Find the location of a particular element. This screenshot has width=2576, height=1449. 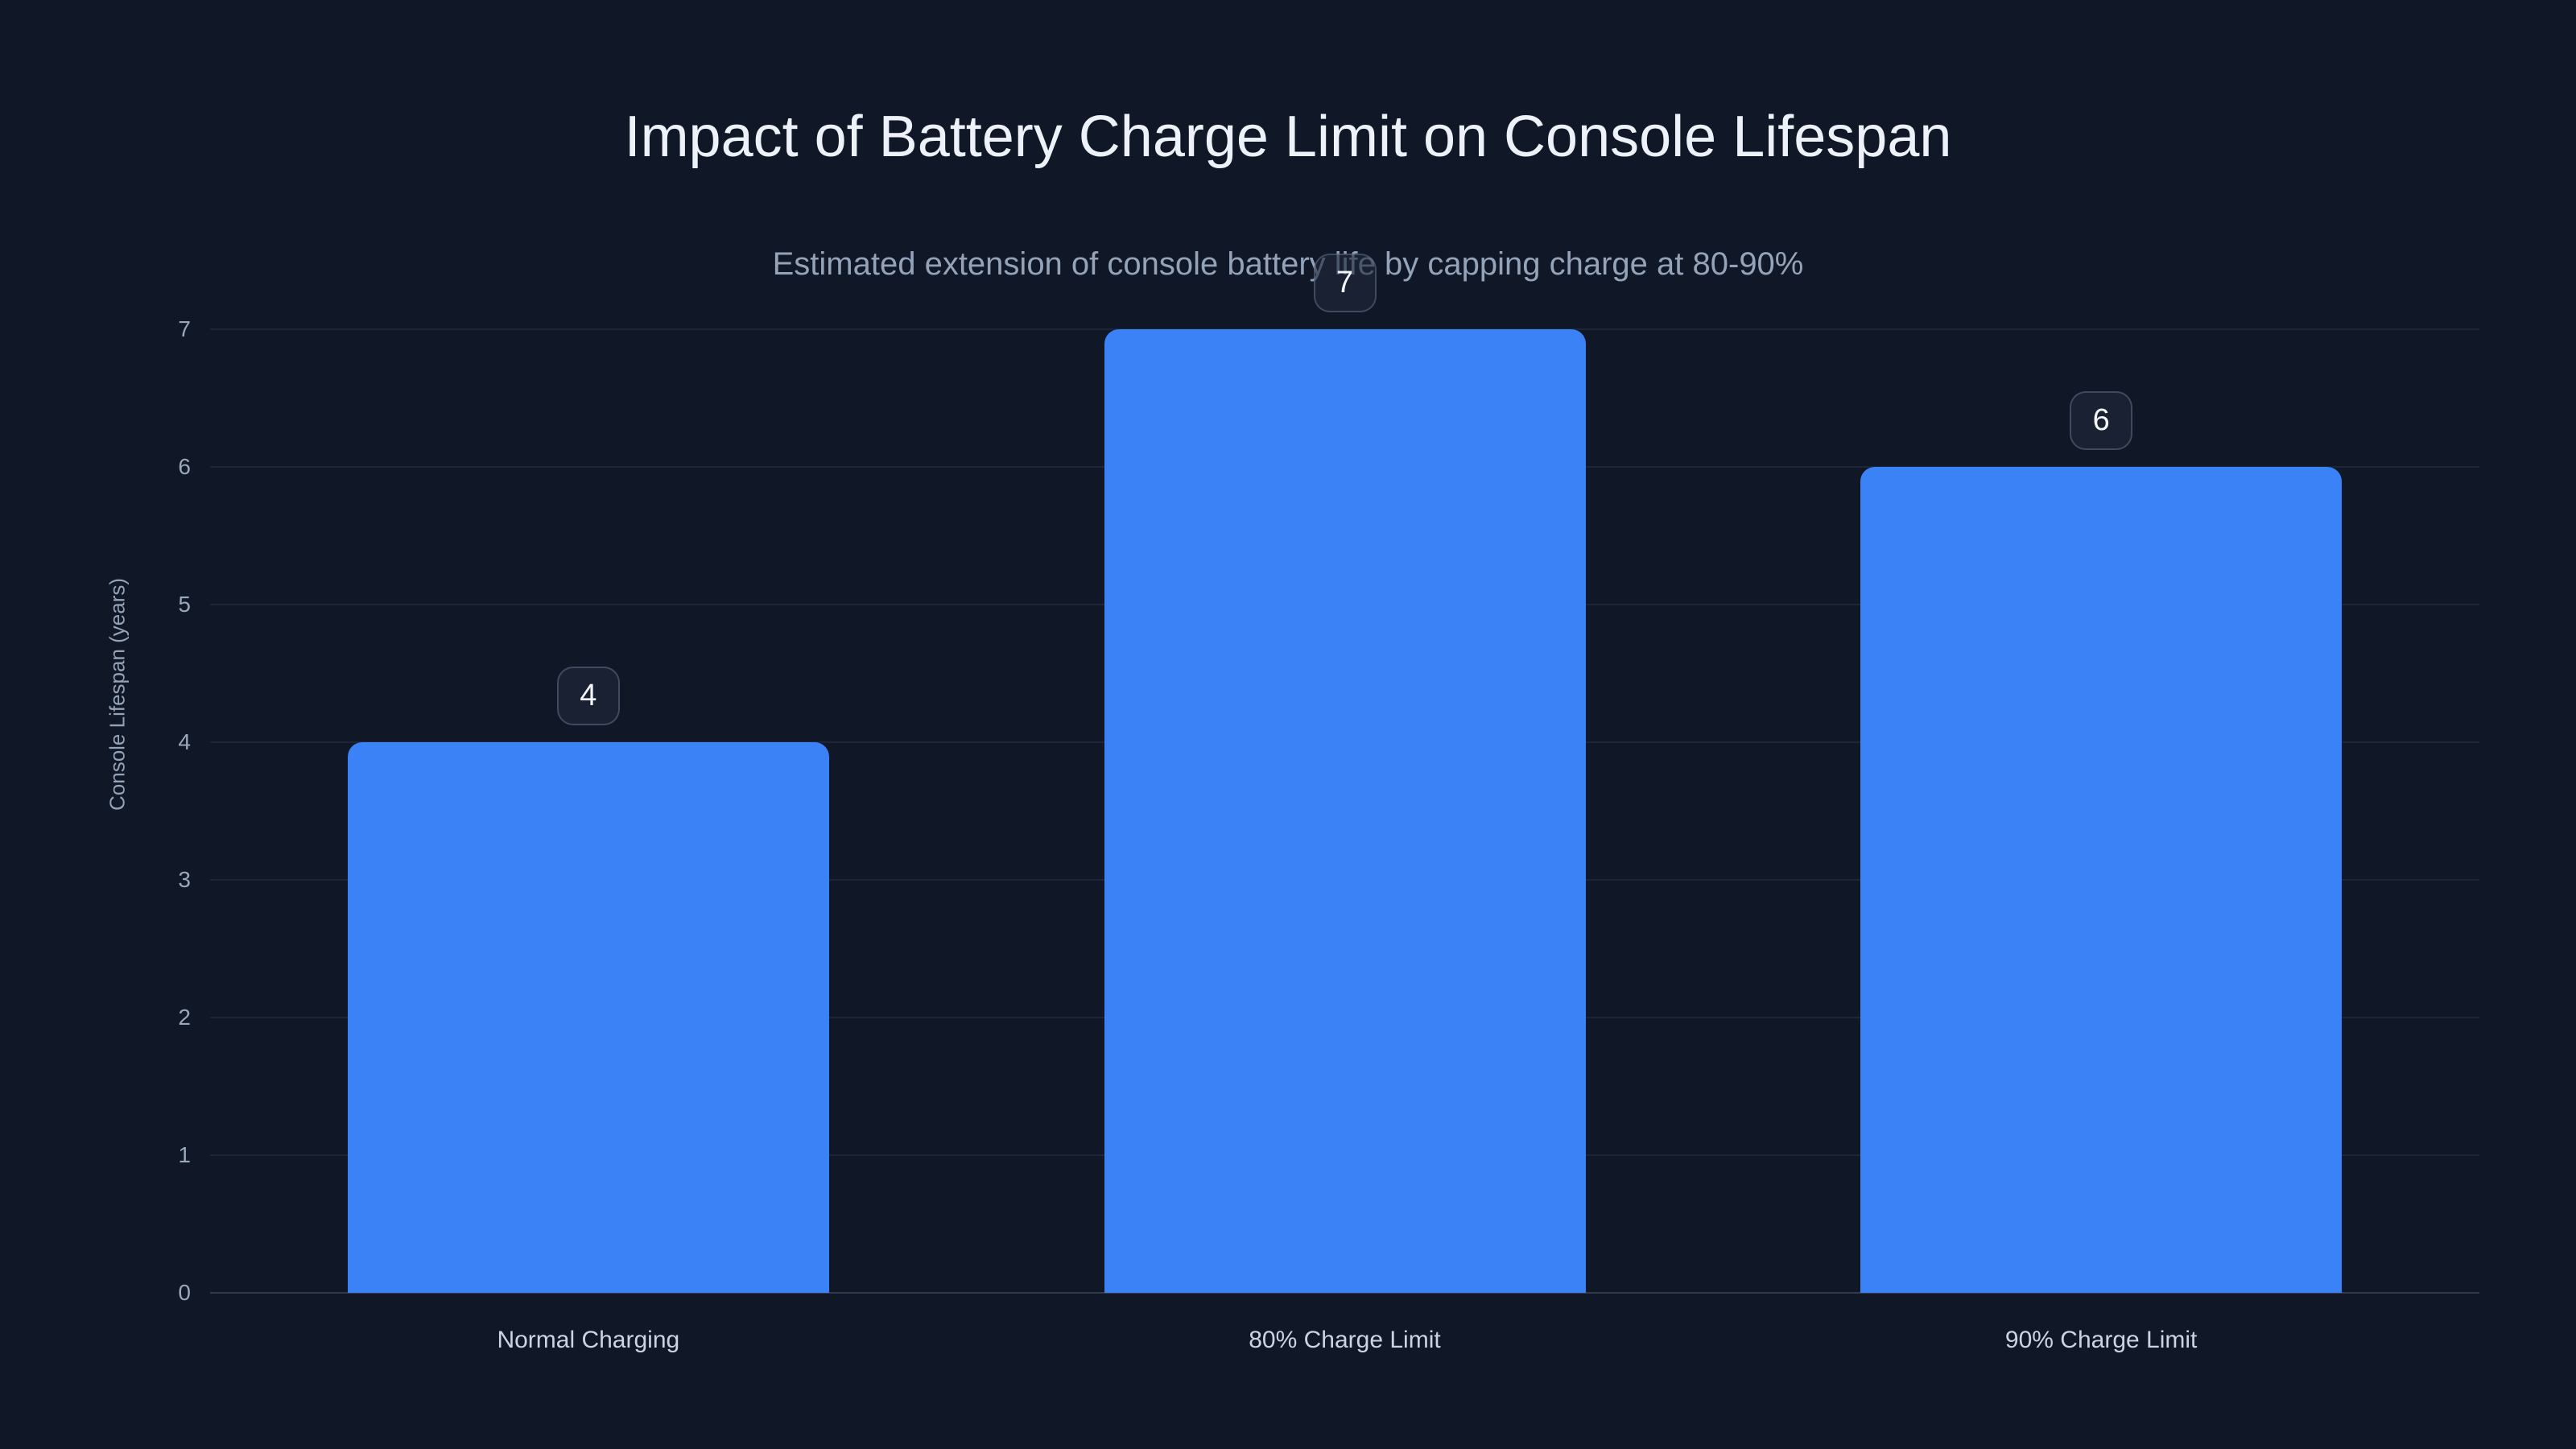

y-tick-label-2: 2 is located at coordinates (184, 1017).